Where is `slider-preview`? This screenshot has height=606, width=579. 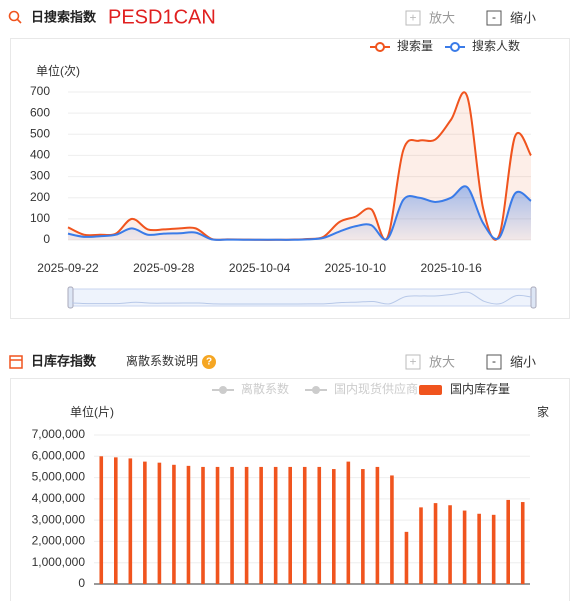 slider-preview is located at coordinates (302, 298).